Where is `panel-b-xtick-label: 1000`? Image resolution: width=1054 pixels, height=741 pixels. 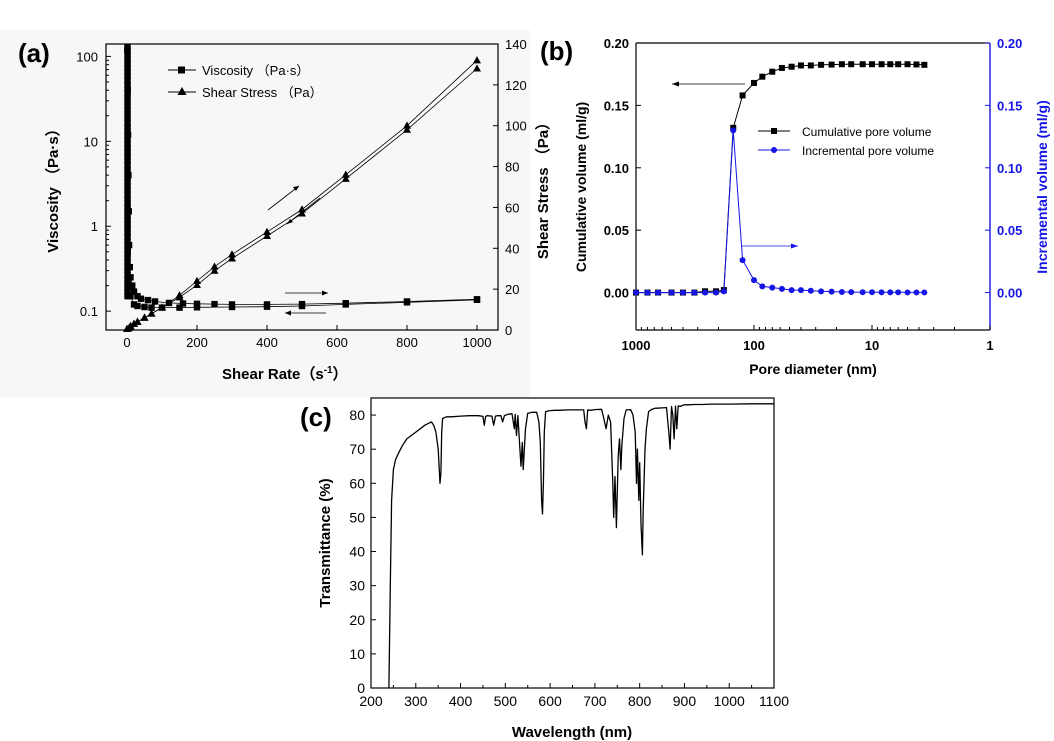 panel-b-xtick-label: 1000 is located at coordinates (636, 345).